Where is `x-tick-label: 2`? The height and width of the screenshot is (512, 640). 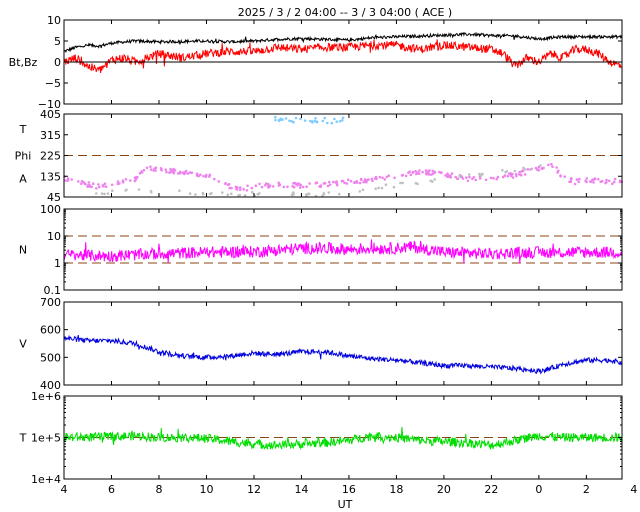
x-tick-label: 2 is located at coordinates (586, 489).